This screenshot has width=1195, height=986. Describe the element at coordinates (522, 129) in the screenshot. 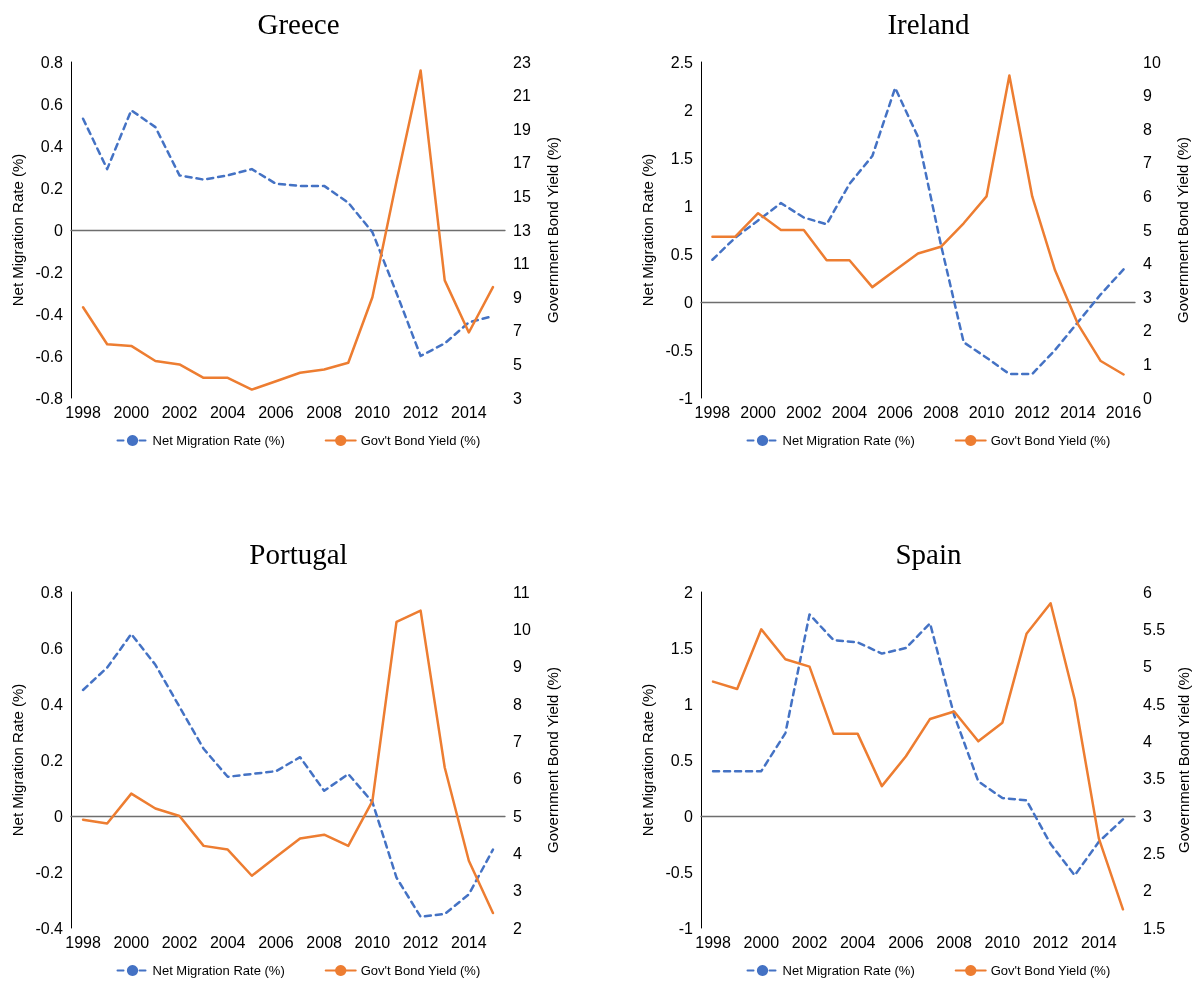

I see `y2-tick-label: 19` at that location.